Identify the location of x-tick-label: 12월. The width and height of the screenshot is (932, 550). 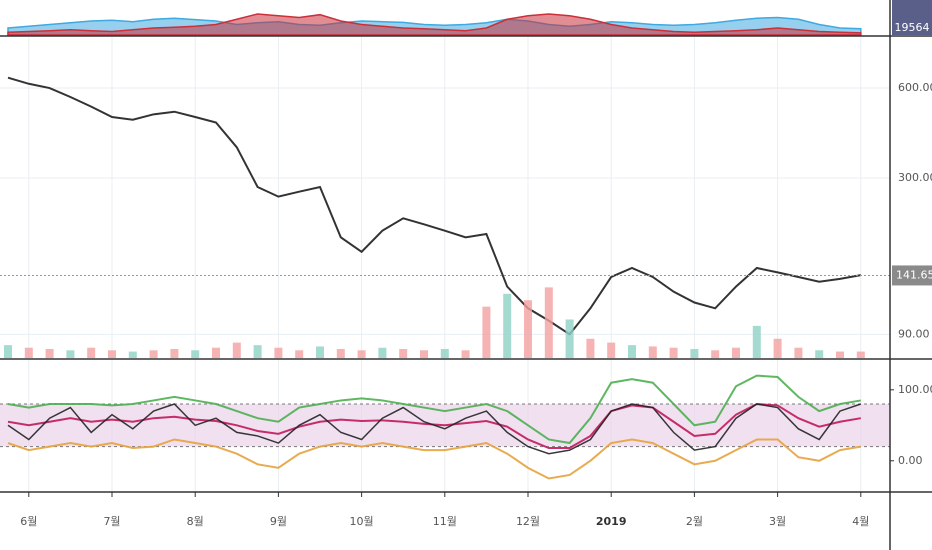
(528, 521).